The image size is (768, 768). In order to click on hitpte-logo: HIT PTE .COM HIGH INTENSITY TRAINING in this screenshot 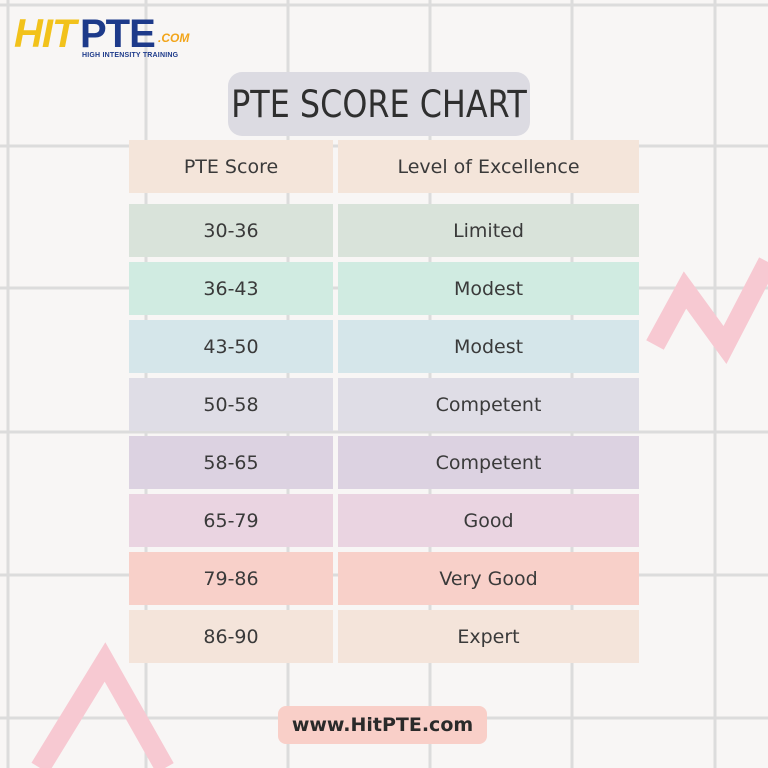, I will do `click(104, 35)`.